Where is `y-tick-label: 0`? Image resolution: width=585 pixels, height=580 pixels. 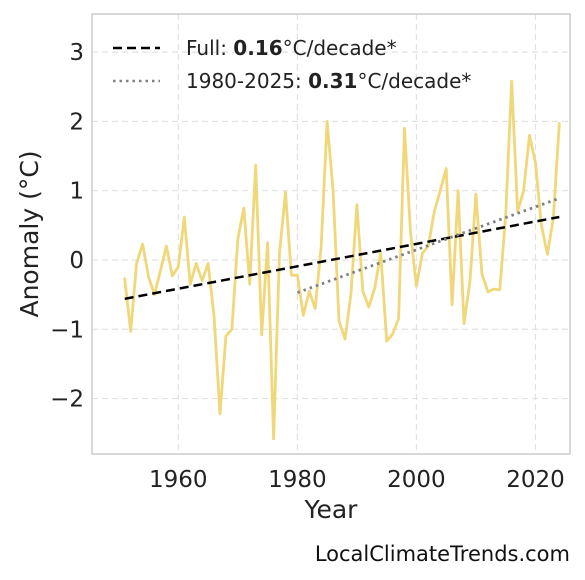 y-tick-label: 0 is located at coordinates (76, 261).